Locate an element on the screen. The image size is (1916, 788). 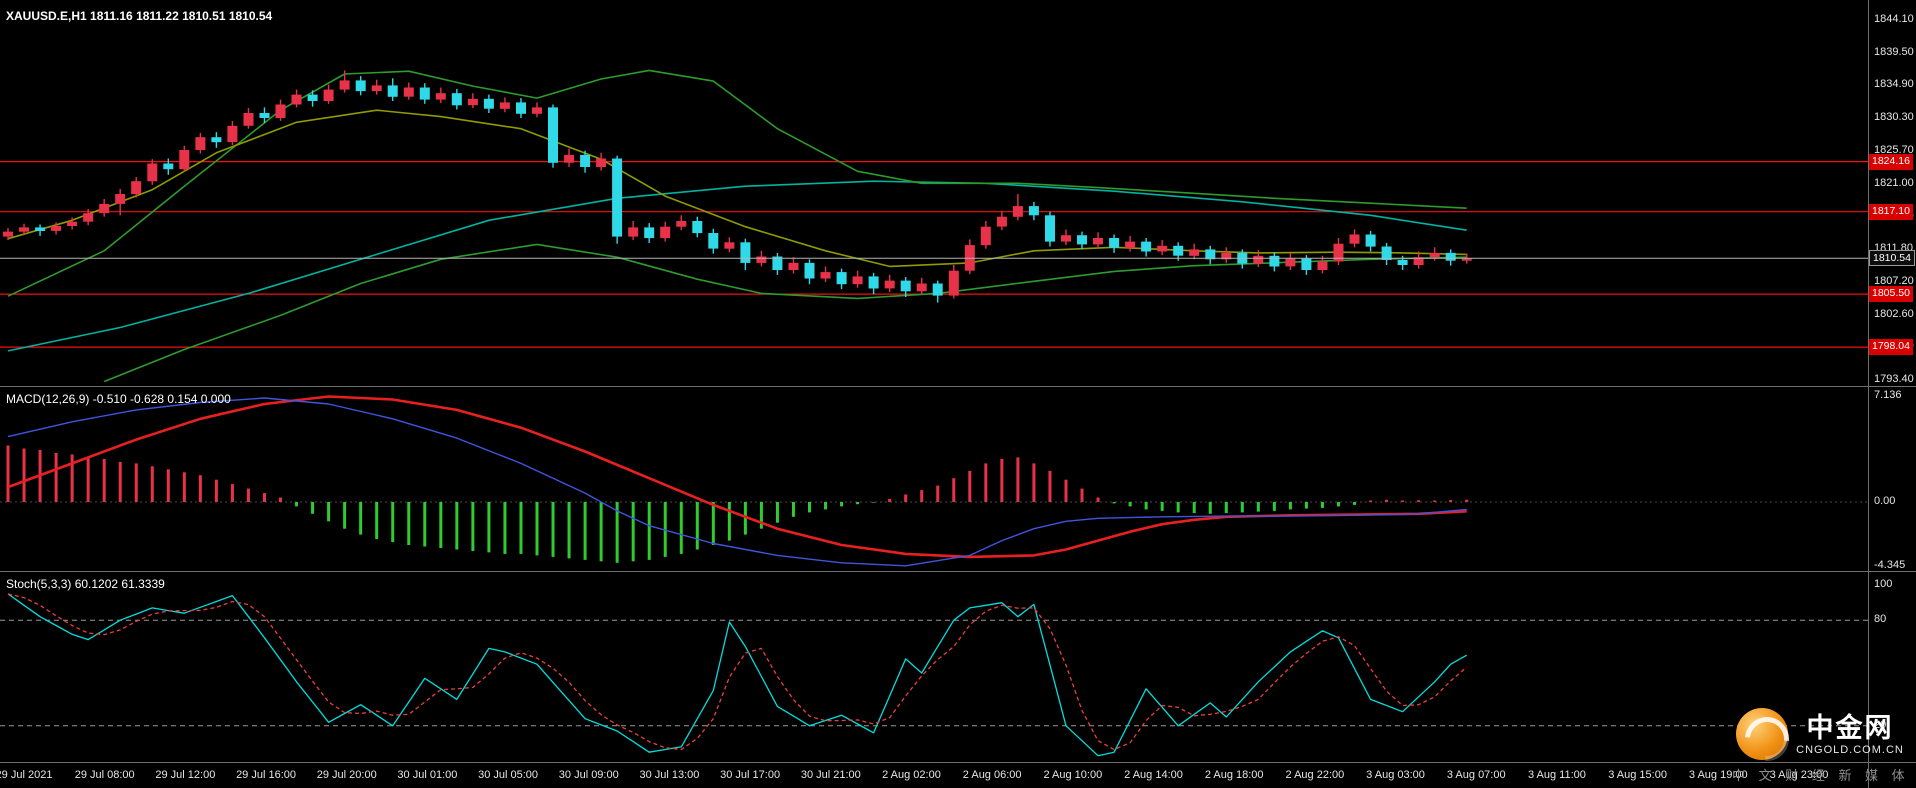
level-price-badge: 1798.04 is located at coordinates (1891, 347).